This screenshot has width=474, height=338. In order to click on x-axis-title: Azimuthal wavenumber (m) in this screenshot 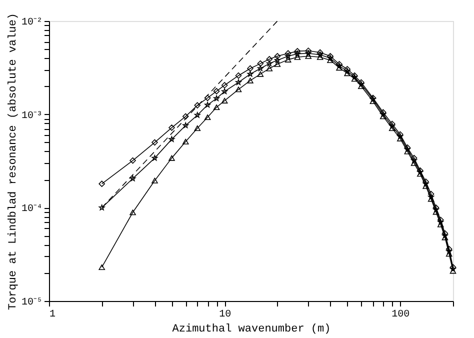, I will do `click(251, 330)`.